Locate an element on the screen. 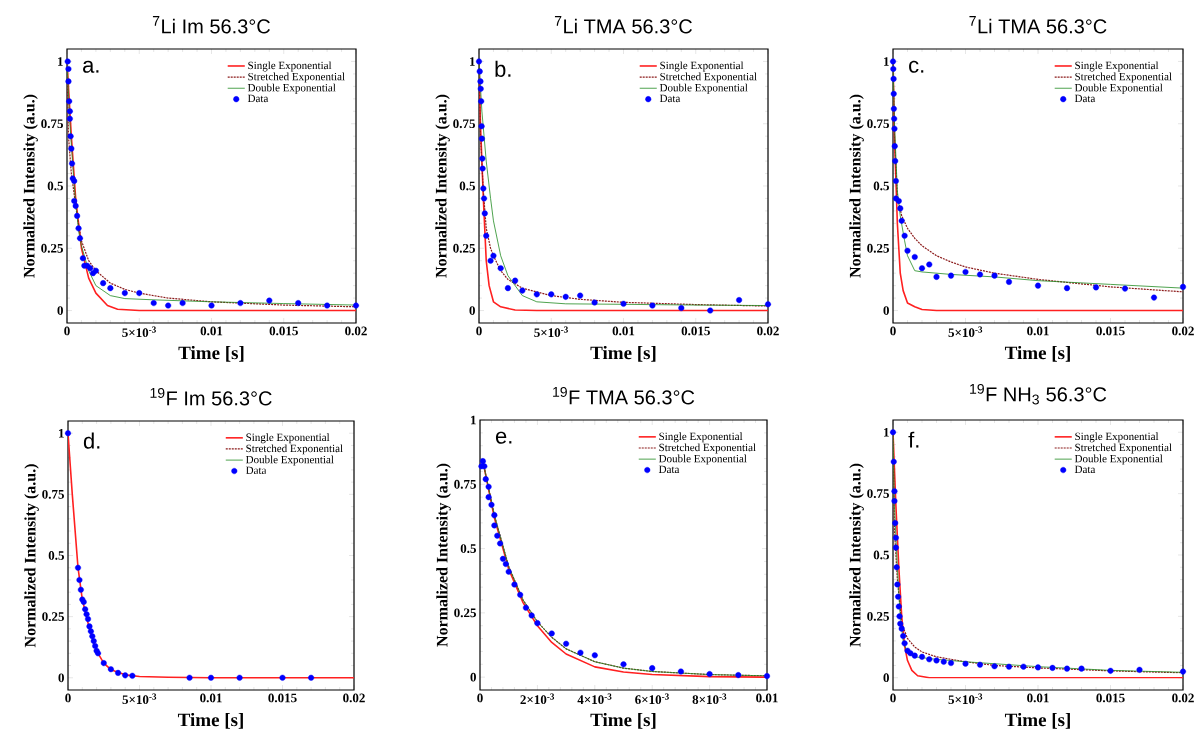 Image resolution: width=1196 pixels, height=740 pixels. annotation: d. is located at coordinates (91, 440).